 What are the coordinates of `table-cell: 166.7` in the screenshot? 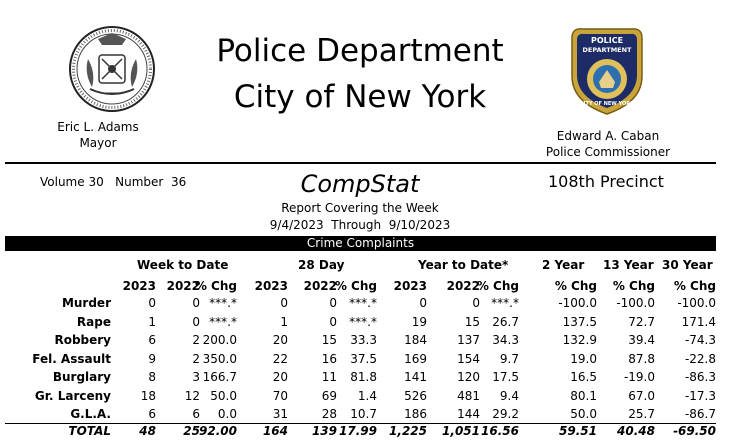 It's located at (219, 377).